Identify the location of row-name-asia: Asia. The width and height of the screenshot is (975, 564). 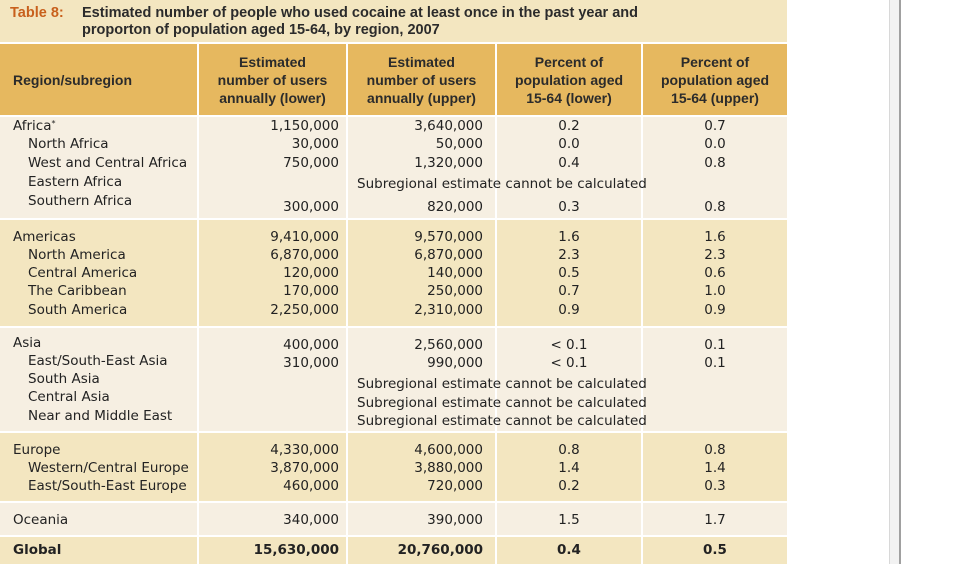
(27, 343).